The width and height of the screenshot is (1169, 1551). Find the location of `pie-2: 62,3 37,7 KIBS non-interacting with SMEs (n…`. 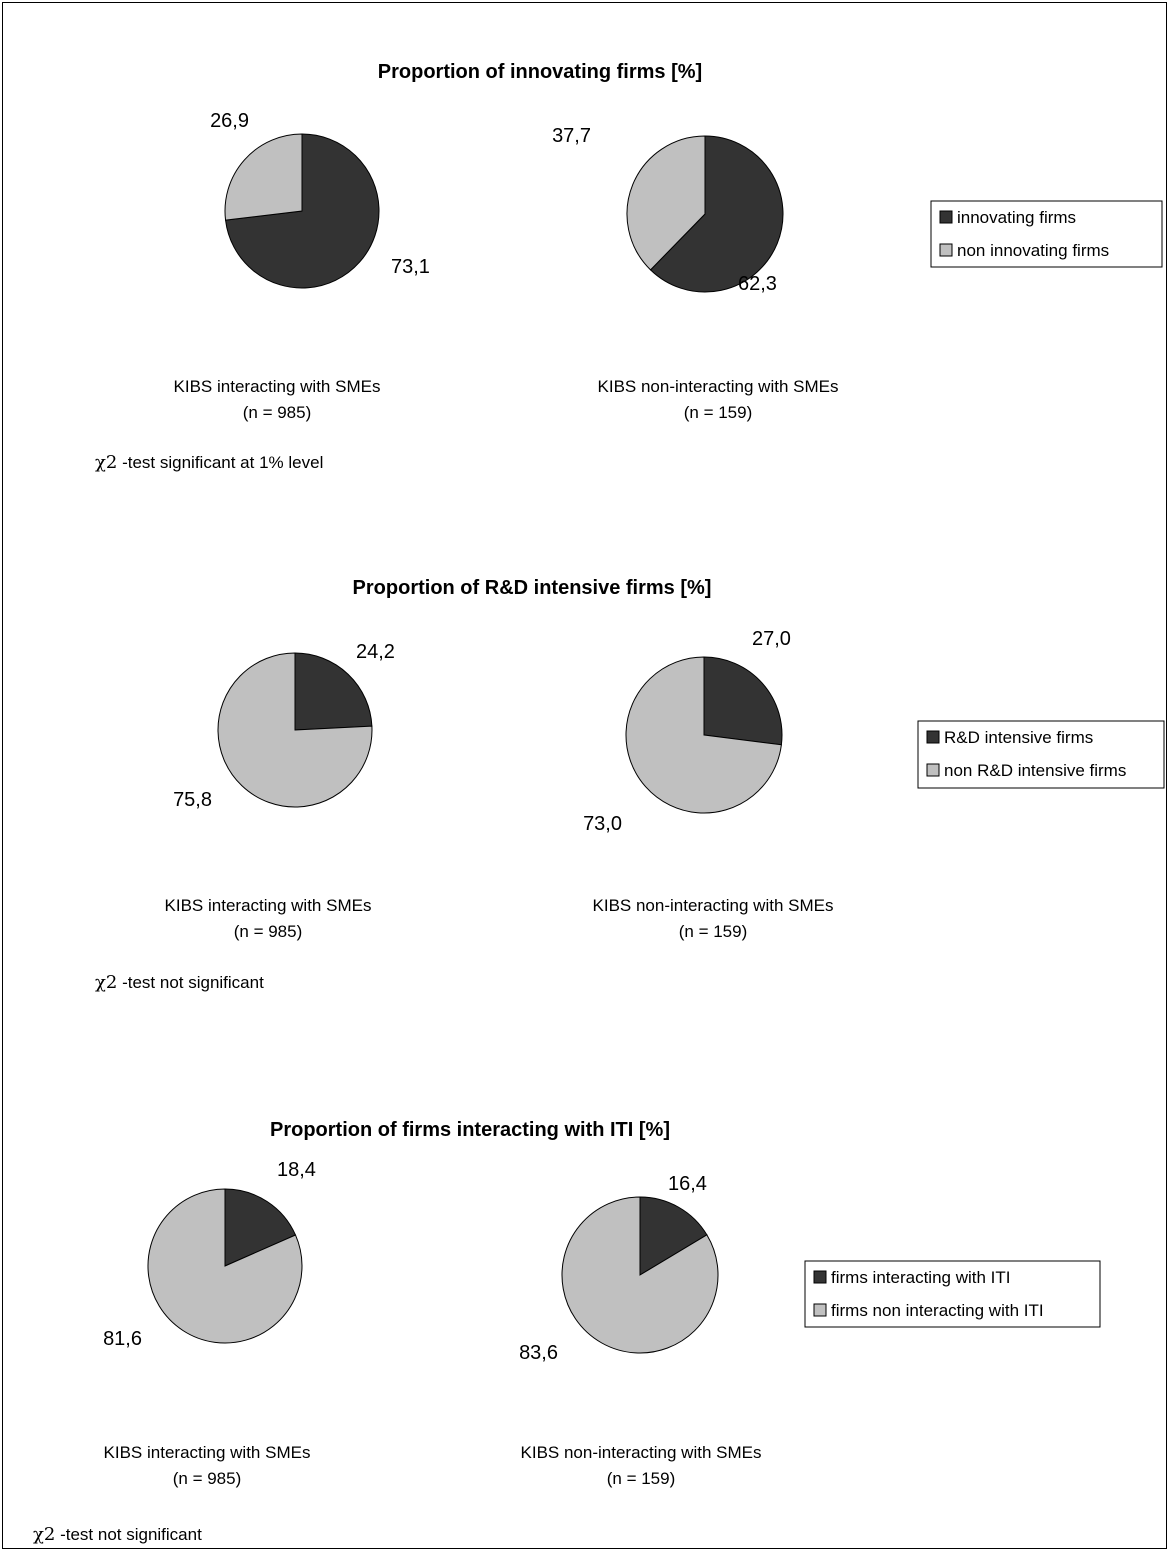

pie-2: 62,3 37,7 KIBS non-interacting with SMEs (n… is located at coordinates (695, 273).